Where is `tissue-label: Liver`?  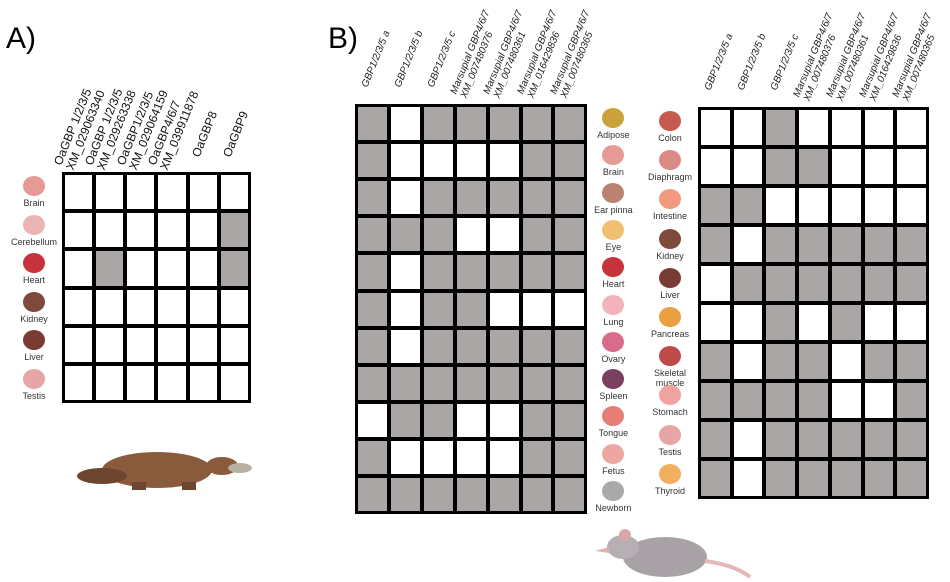 tissue-label: Liver is located at coordinates (670, 283).